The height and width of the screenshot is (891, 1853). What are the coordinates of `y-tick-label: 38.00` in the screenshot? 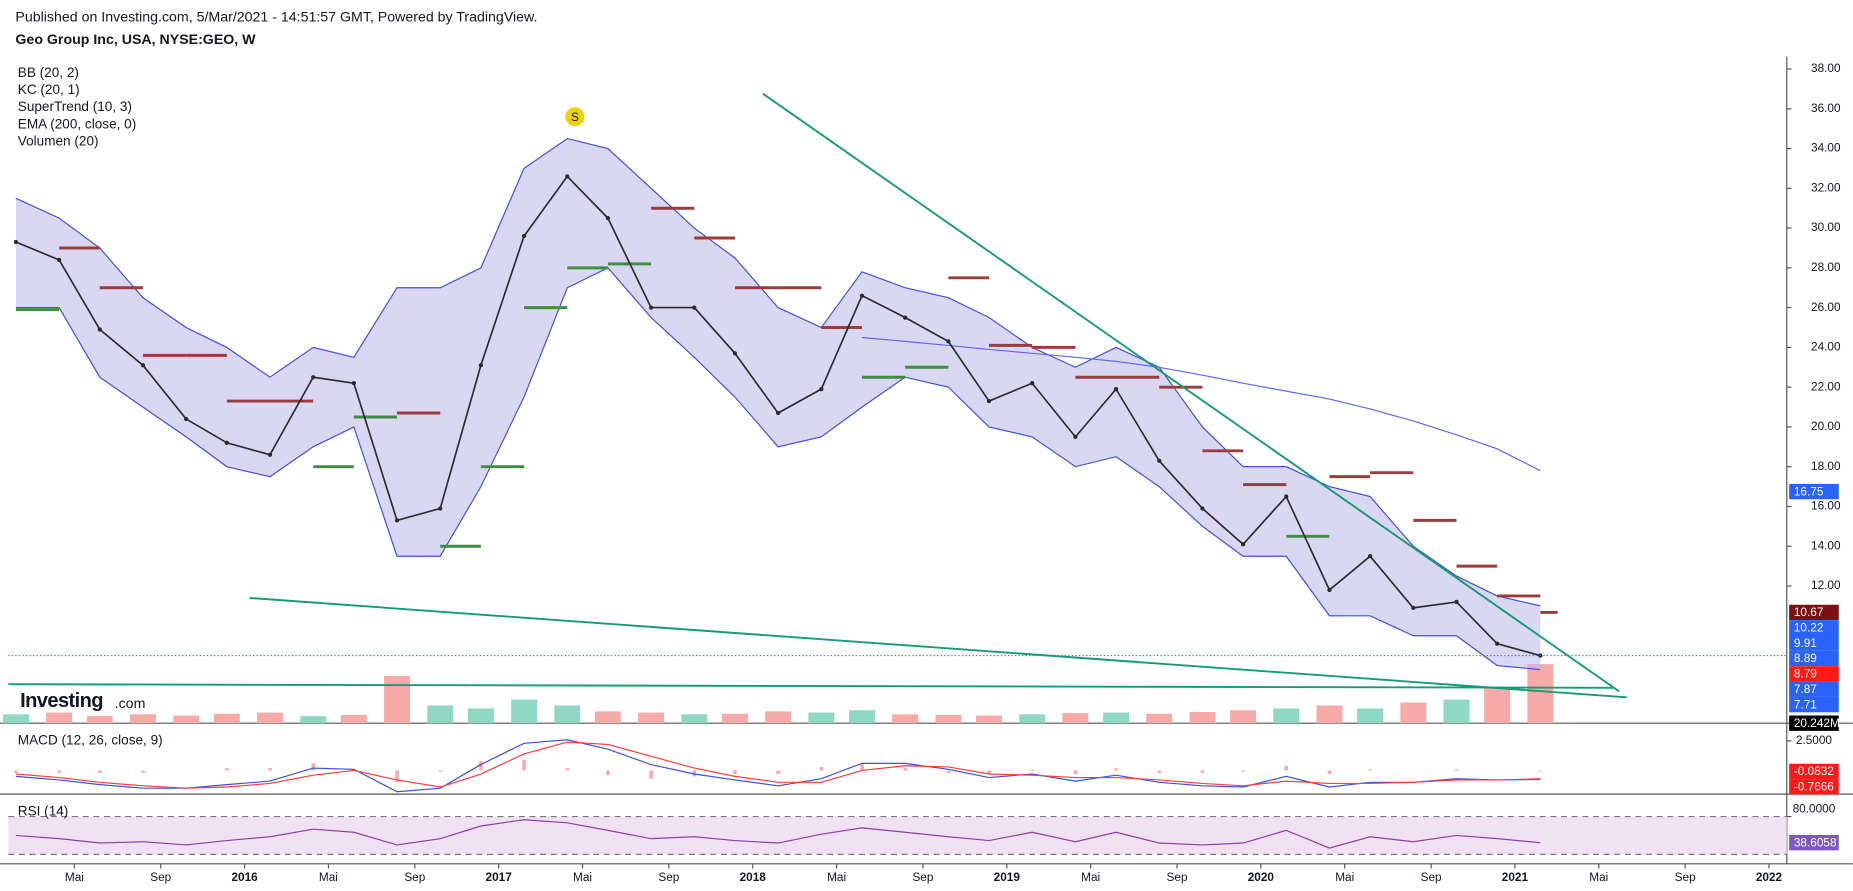 It's located at (1826, 68).